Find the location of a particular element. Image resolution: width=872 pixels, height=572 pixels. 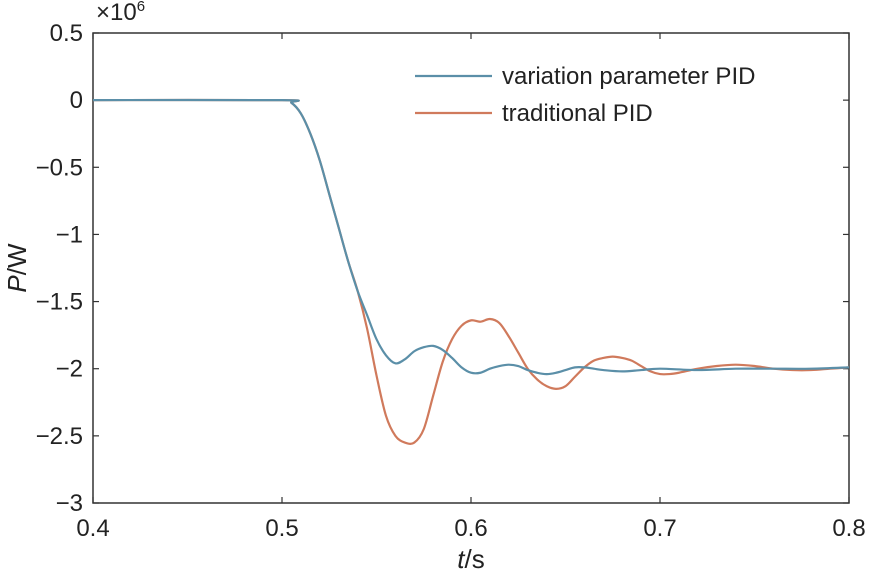

y-tick-label: 0.5 is located at coordinates (66, 33).